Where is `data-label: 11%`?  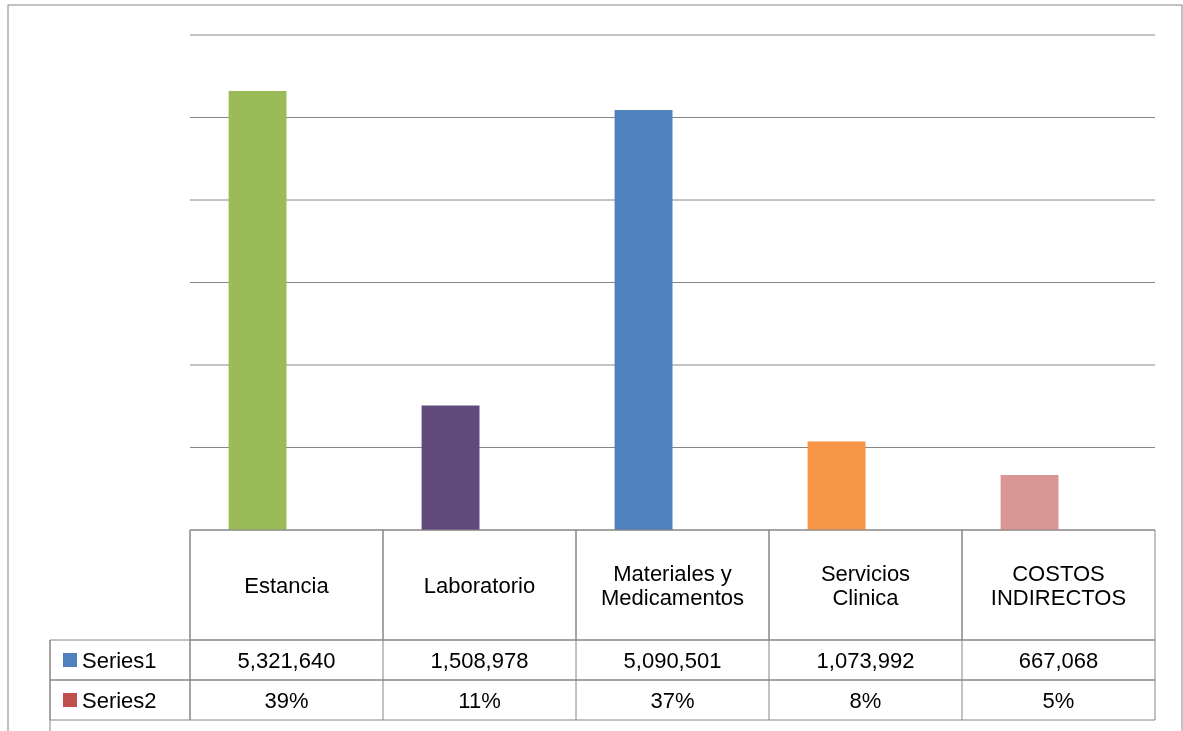 data-label: 11% is located at coordinates (479, 700).